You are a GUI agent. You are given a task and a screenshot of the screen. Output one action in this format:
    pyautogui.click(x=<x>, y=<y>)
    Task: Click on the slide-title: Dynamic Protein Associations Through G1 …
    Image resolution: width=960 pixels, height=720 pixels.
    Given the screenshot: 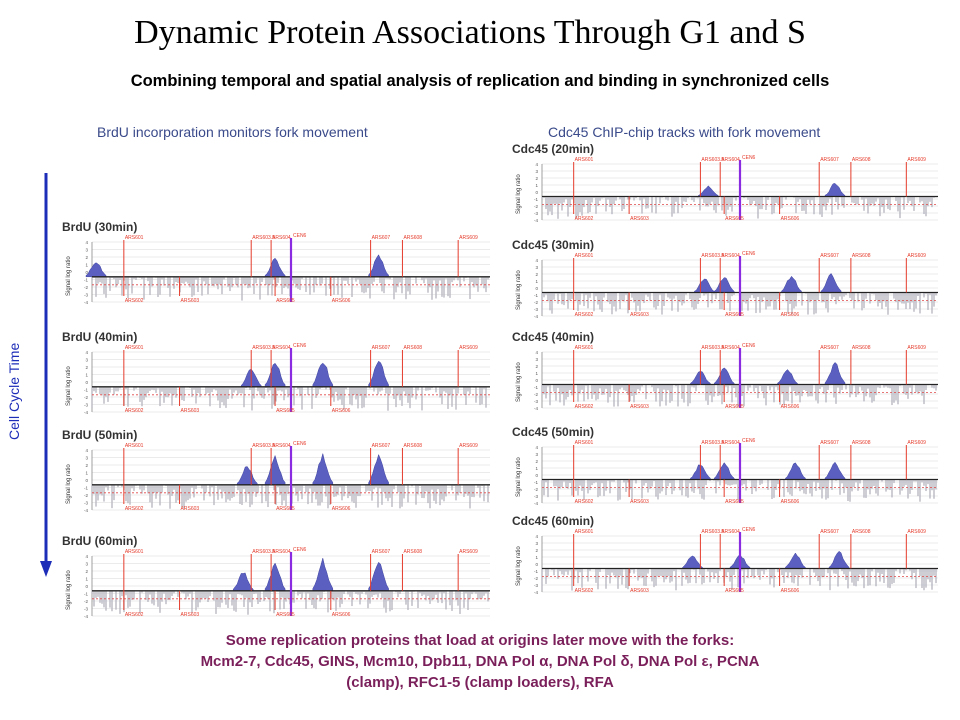 What is the action you would take?
    pyautogui.click(x=470, y=32)
    